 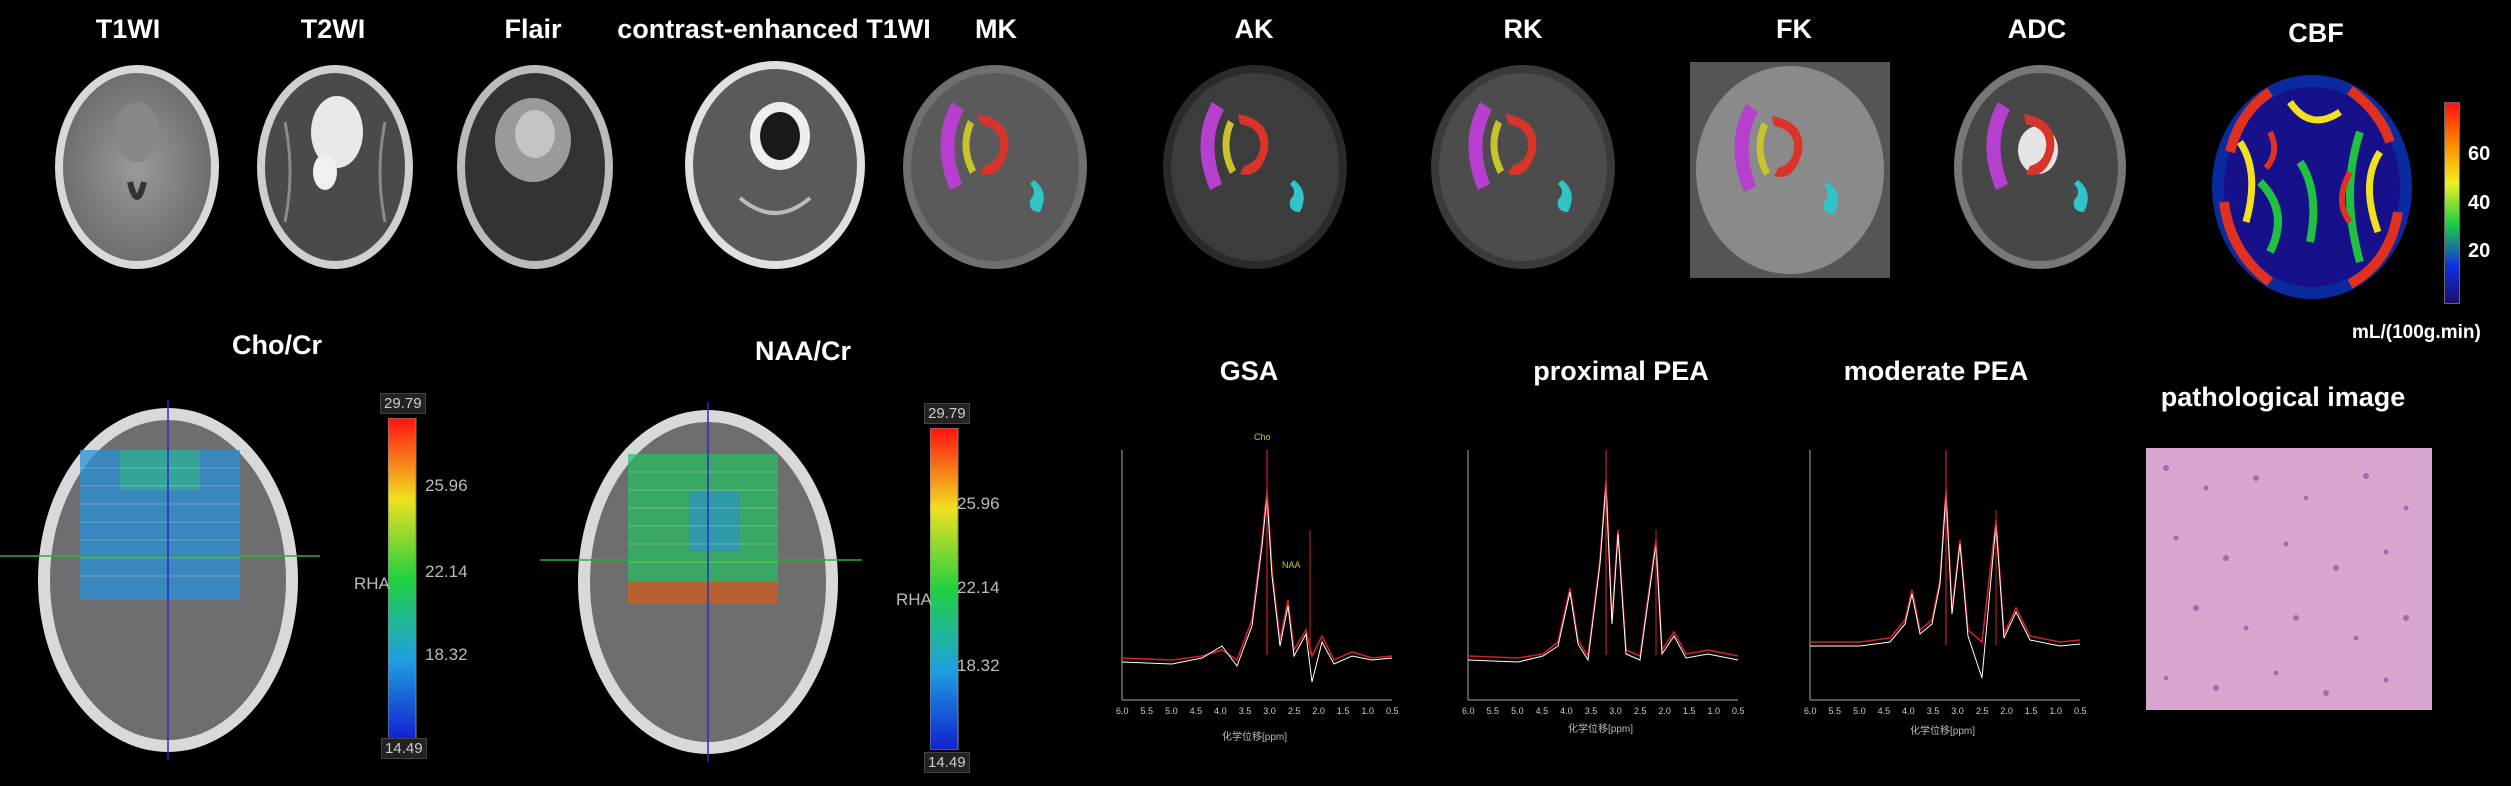 I want to click on naa-cb-min: 14.49, so click(x=947, y=762).